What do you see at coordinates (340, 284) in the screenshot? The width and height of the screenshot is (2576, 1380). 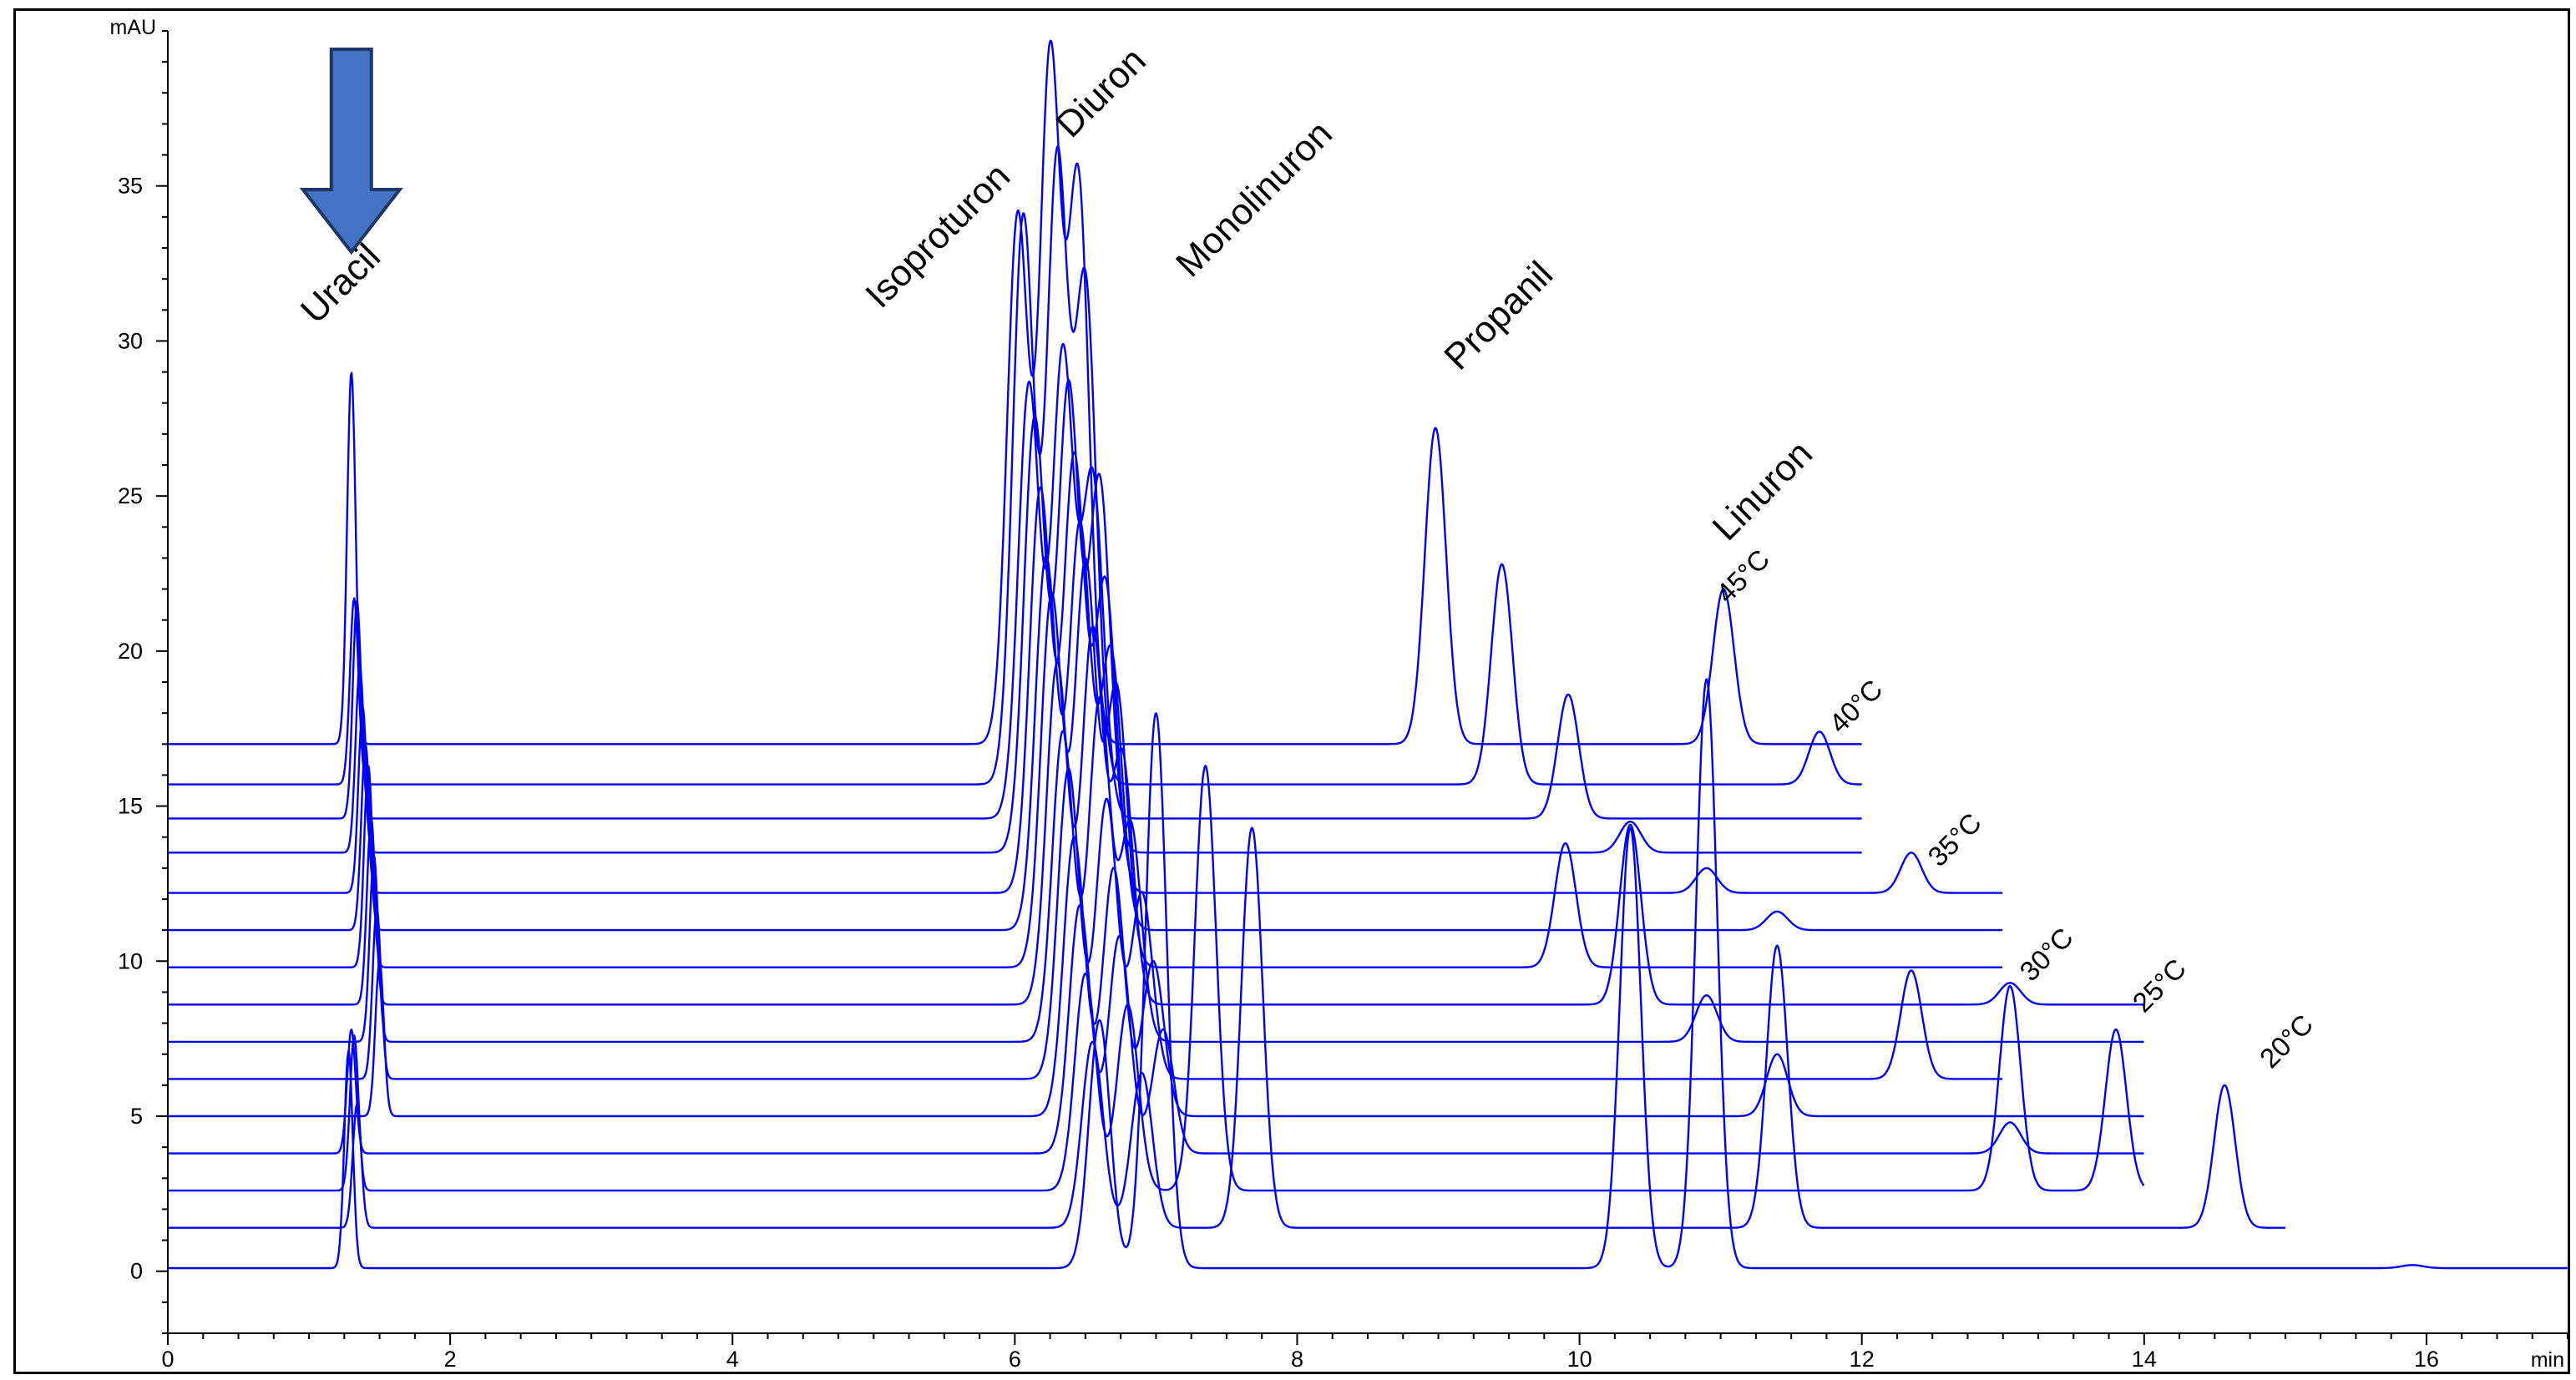 I see `compound-label: Uracil` at bounding box center [340, 284].